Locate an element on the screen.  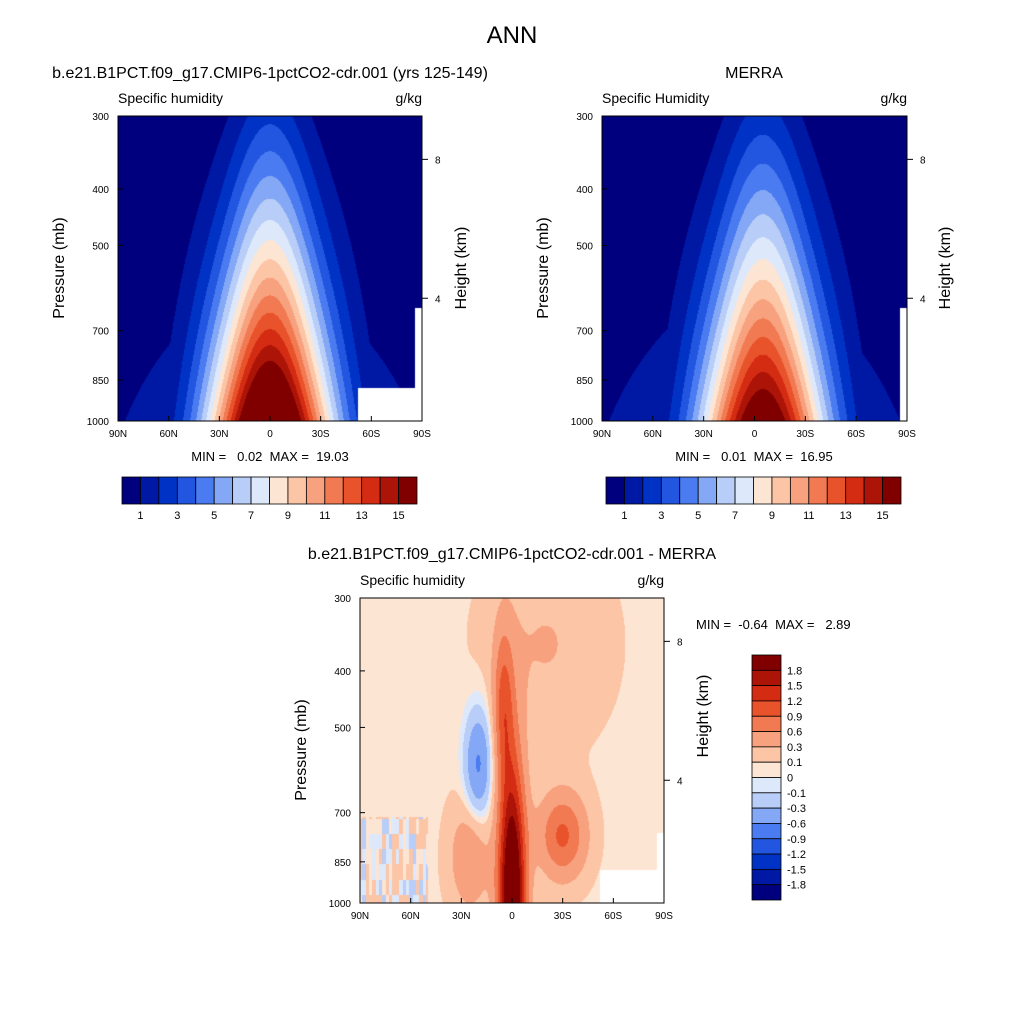
colorbar-label: -1.2 is located at coordinates (796, 855).